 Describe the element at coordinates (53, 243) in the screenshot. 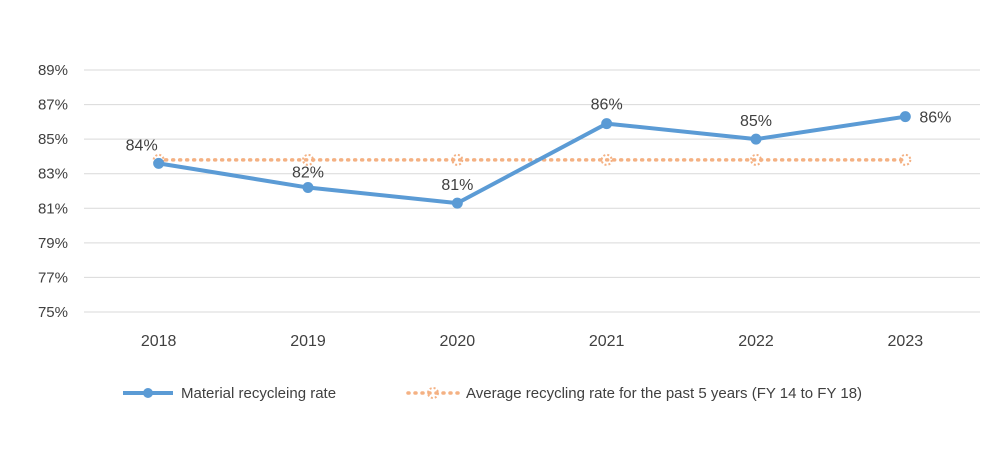

I see `y-tick-label: 79%` at that location.